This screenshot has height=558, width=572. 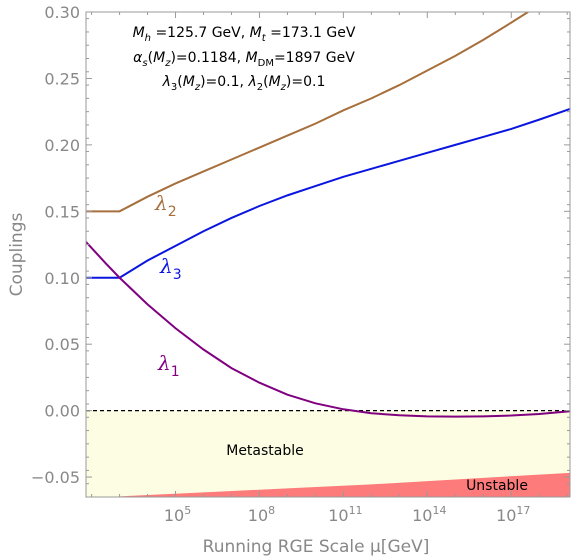 I want to click on y-axis-title: Couplings, so click(x=17, y=255).